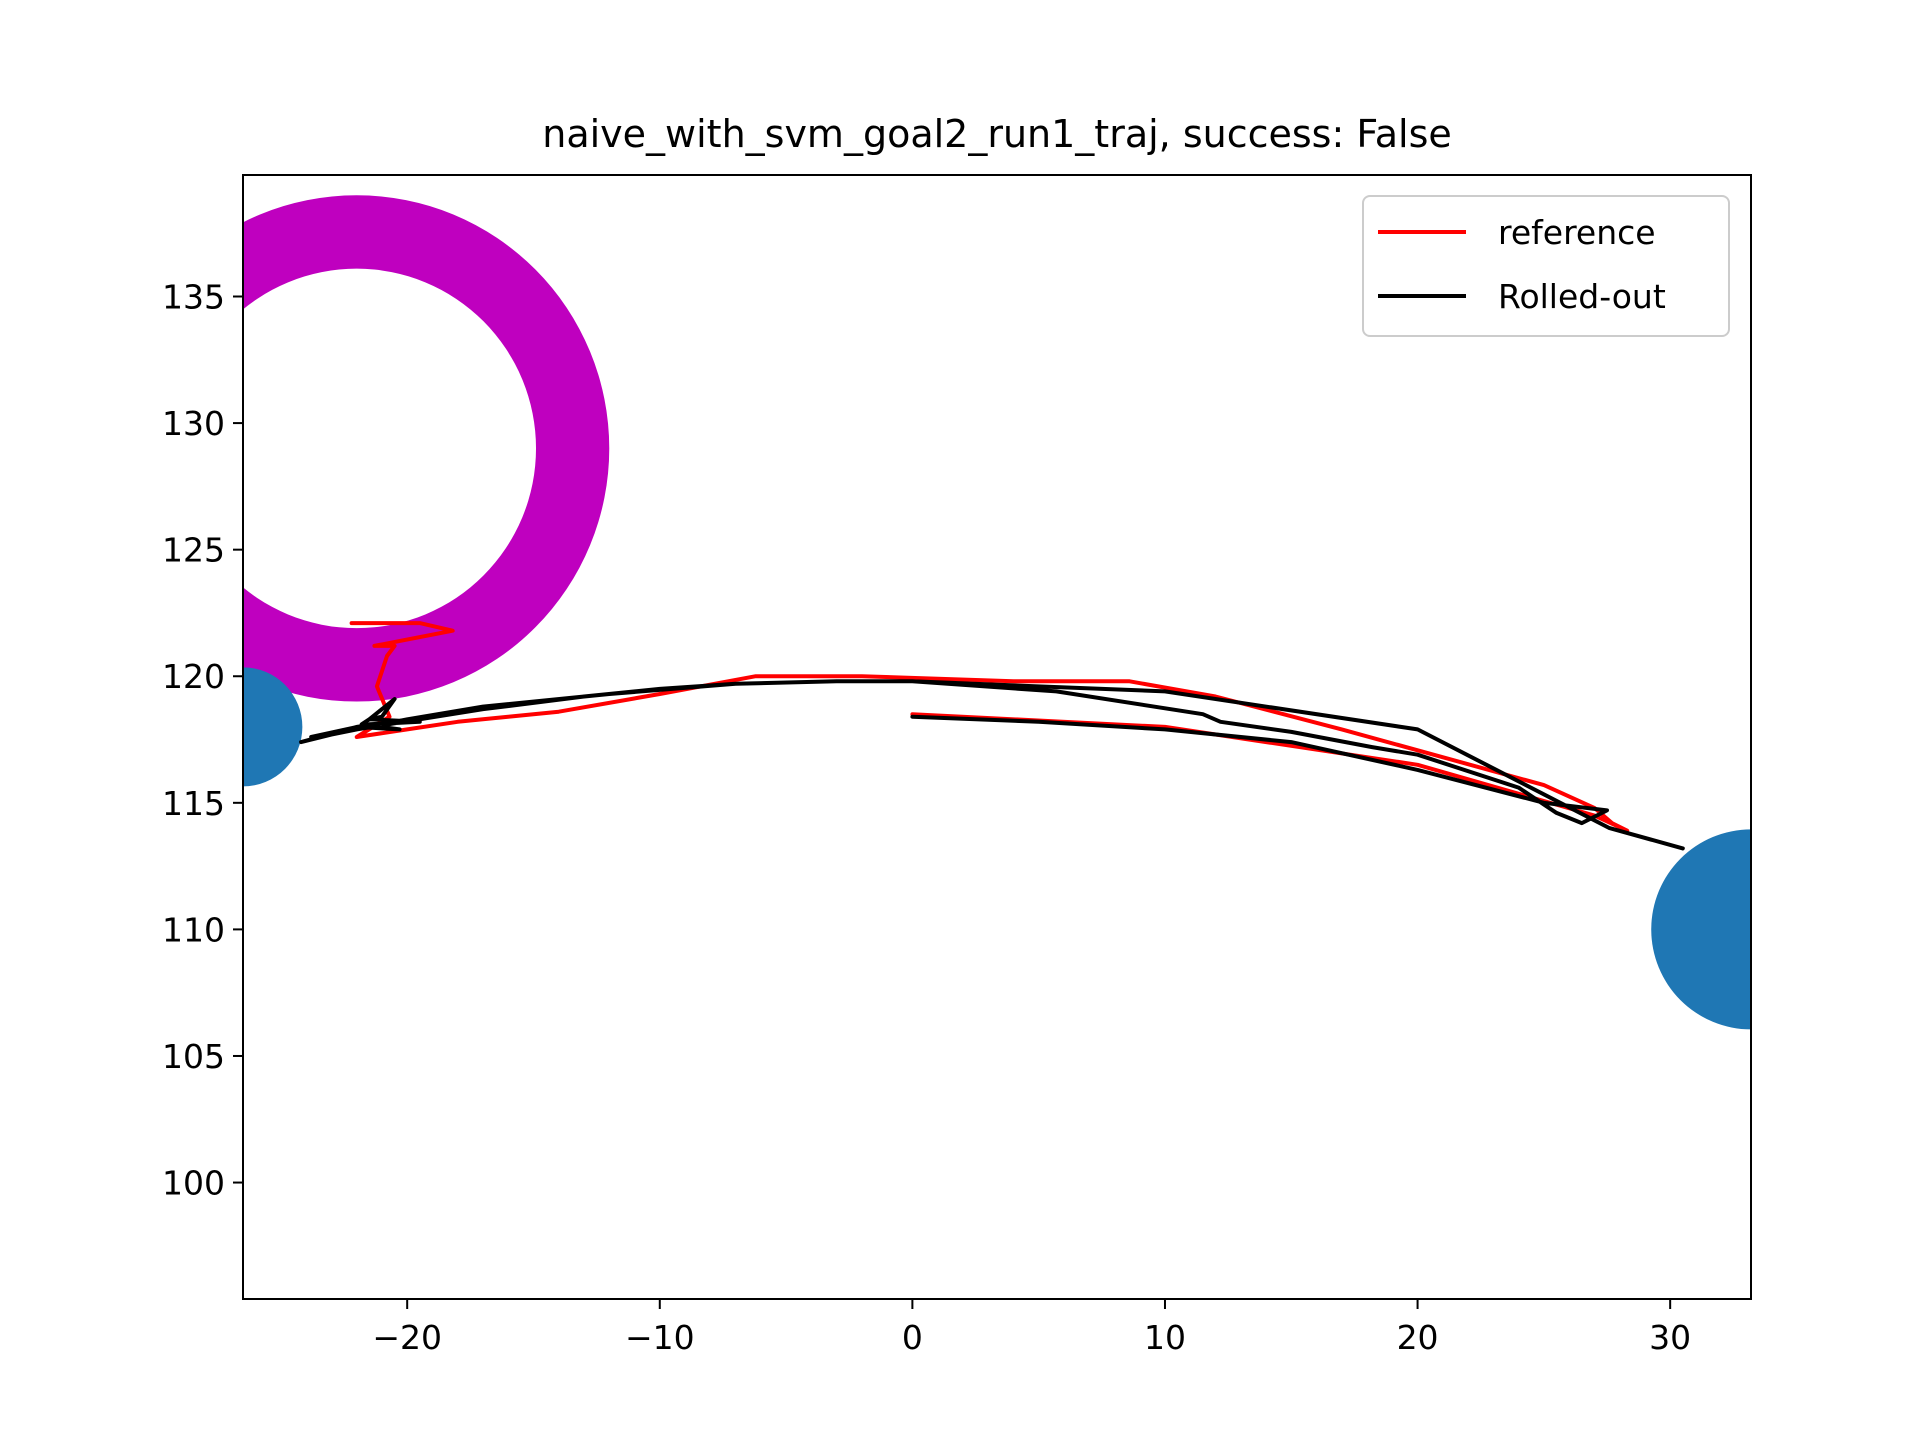 This screenshot has width=1920, height=1440. Describe the element at coordinates (1165, 1337) in the screenshot. I see `x-tick-label: 10` at that location.